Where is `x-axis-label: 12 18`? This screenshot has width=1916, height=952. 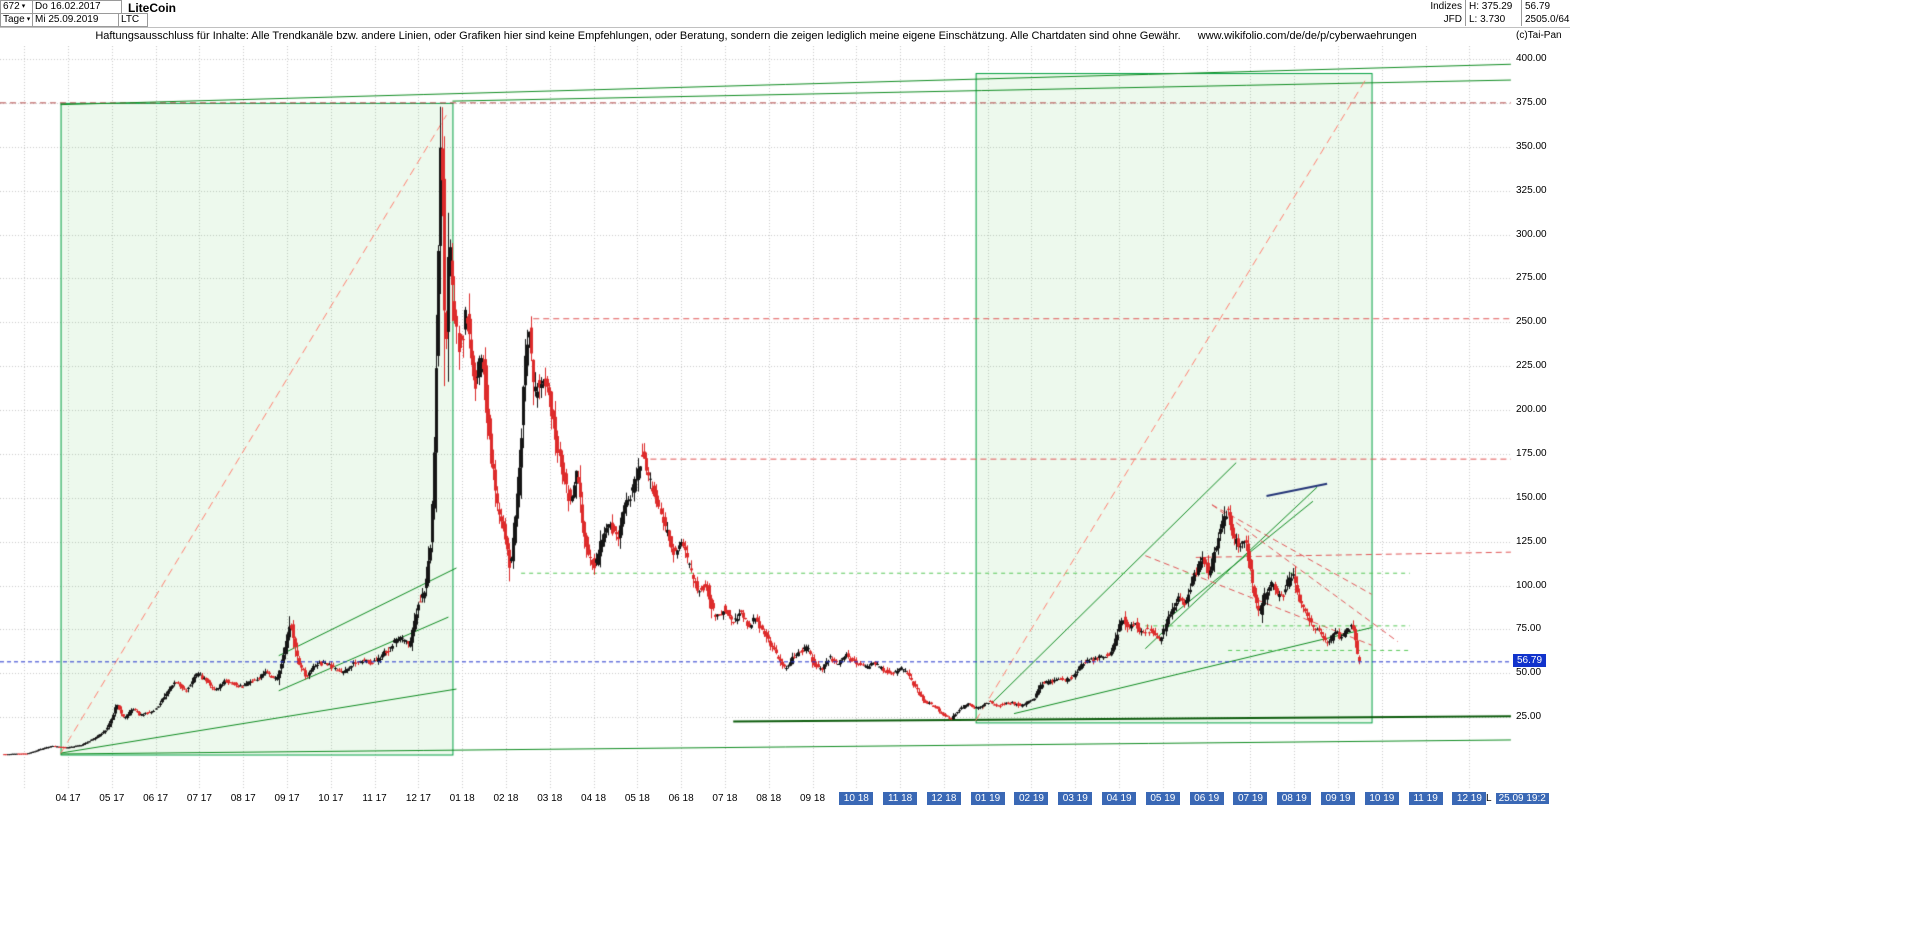
x-axis-label: 12 18 is located at coordinates (943, 798).